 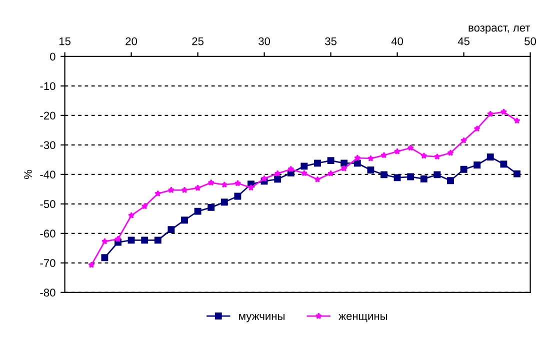 I want to click on x-tick-label: 25, so click(x=198, y=41).